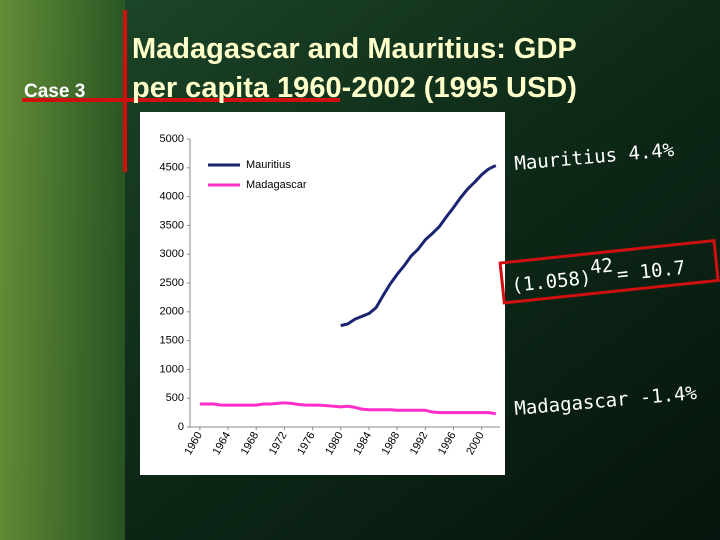 This screenshot has width=720, height=540. Describe the element at coordinates (54, 91) in the screenshot. I see `case-label: Case 3` at that location.